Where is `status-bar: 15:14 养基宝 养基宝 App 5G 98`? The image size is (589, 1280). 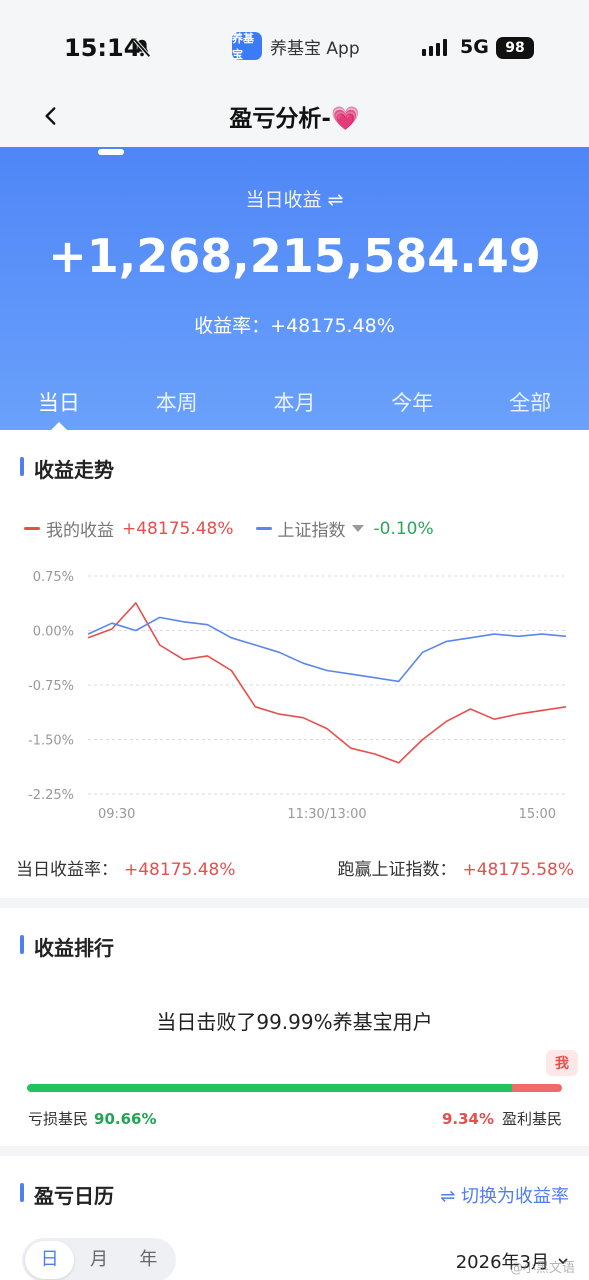
status-bar: 15:14 养基宝 养基宝 App 5G 98 is located at coordinates (294, 47).